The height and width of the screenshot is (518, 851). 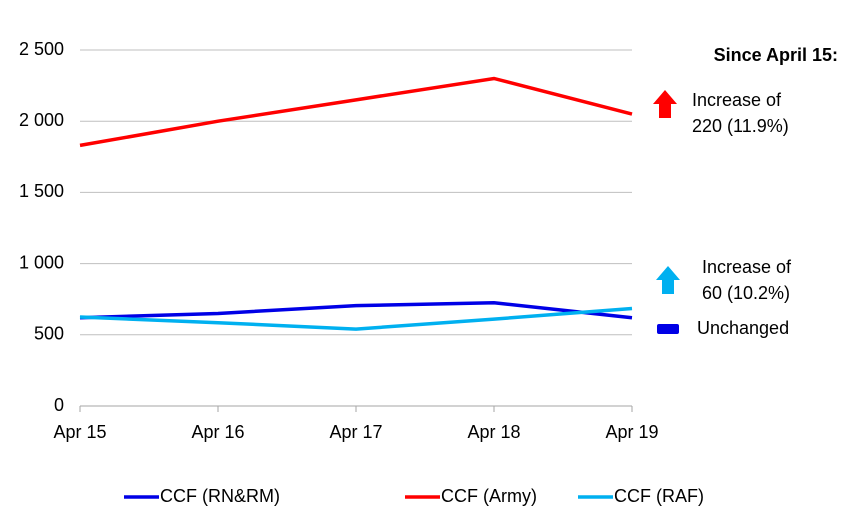 What do you see at coordinates (49, 334) in the screenshot?
I see `y-tick-label: 500` at bounding box center [49, 334].